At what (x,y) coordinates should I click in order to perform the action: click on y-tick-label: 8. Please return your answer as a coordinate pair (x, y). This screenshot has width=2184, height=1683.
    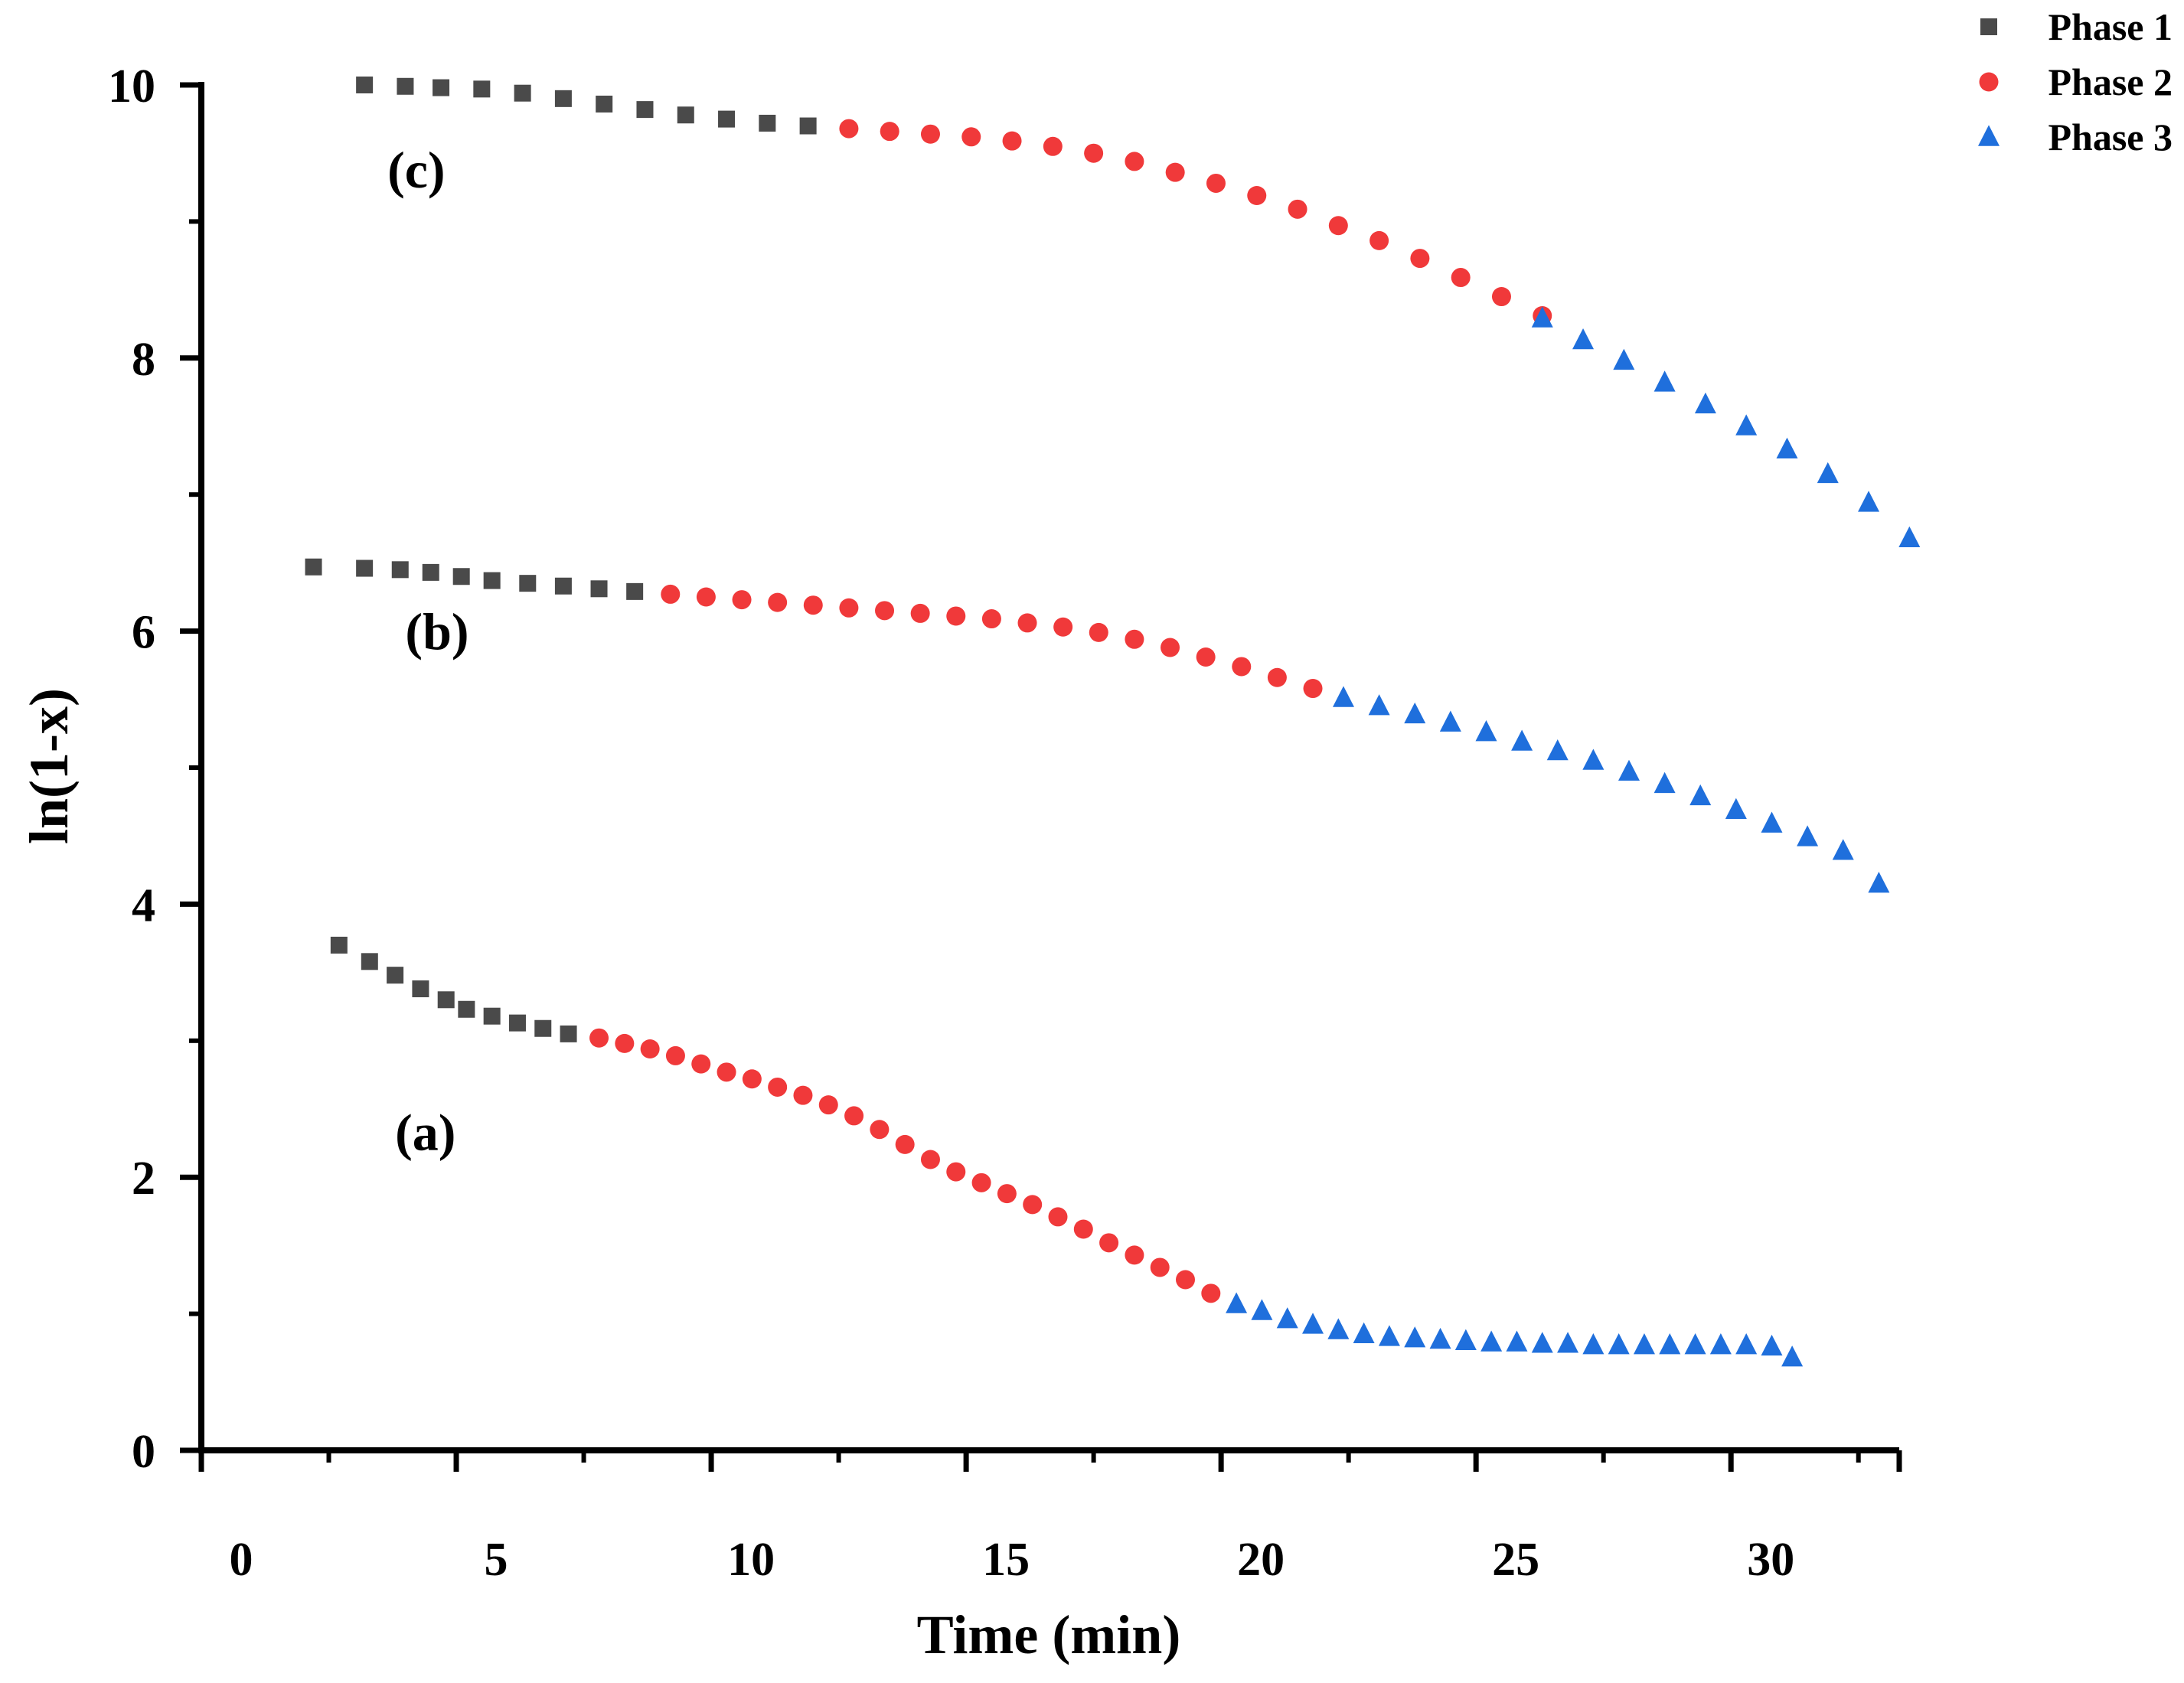
    Looking at the image, I should click on (143, 360).